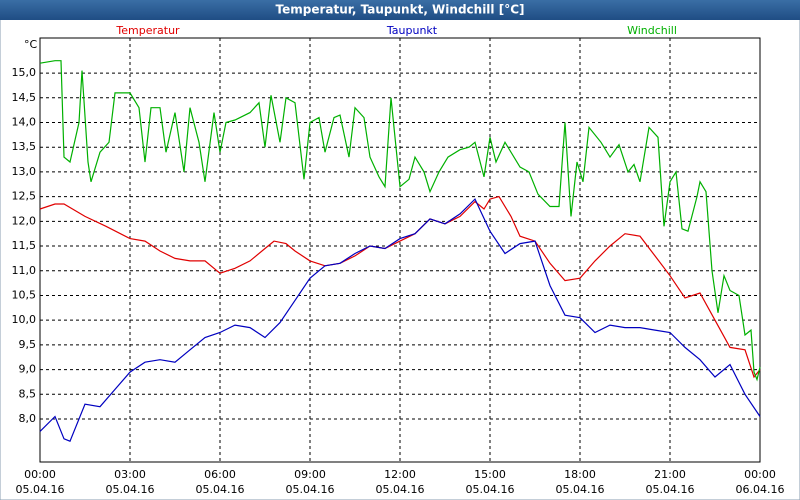 The image size is (800, 500). Describe the element at coordinates (28, 393) in the screenshot. I see `y-tick-label: 8,5` at that location.